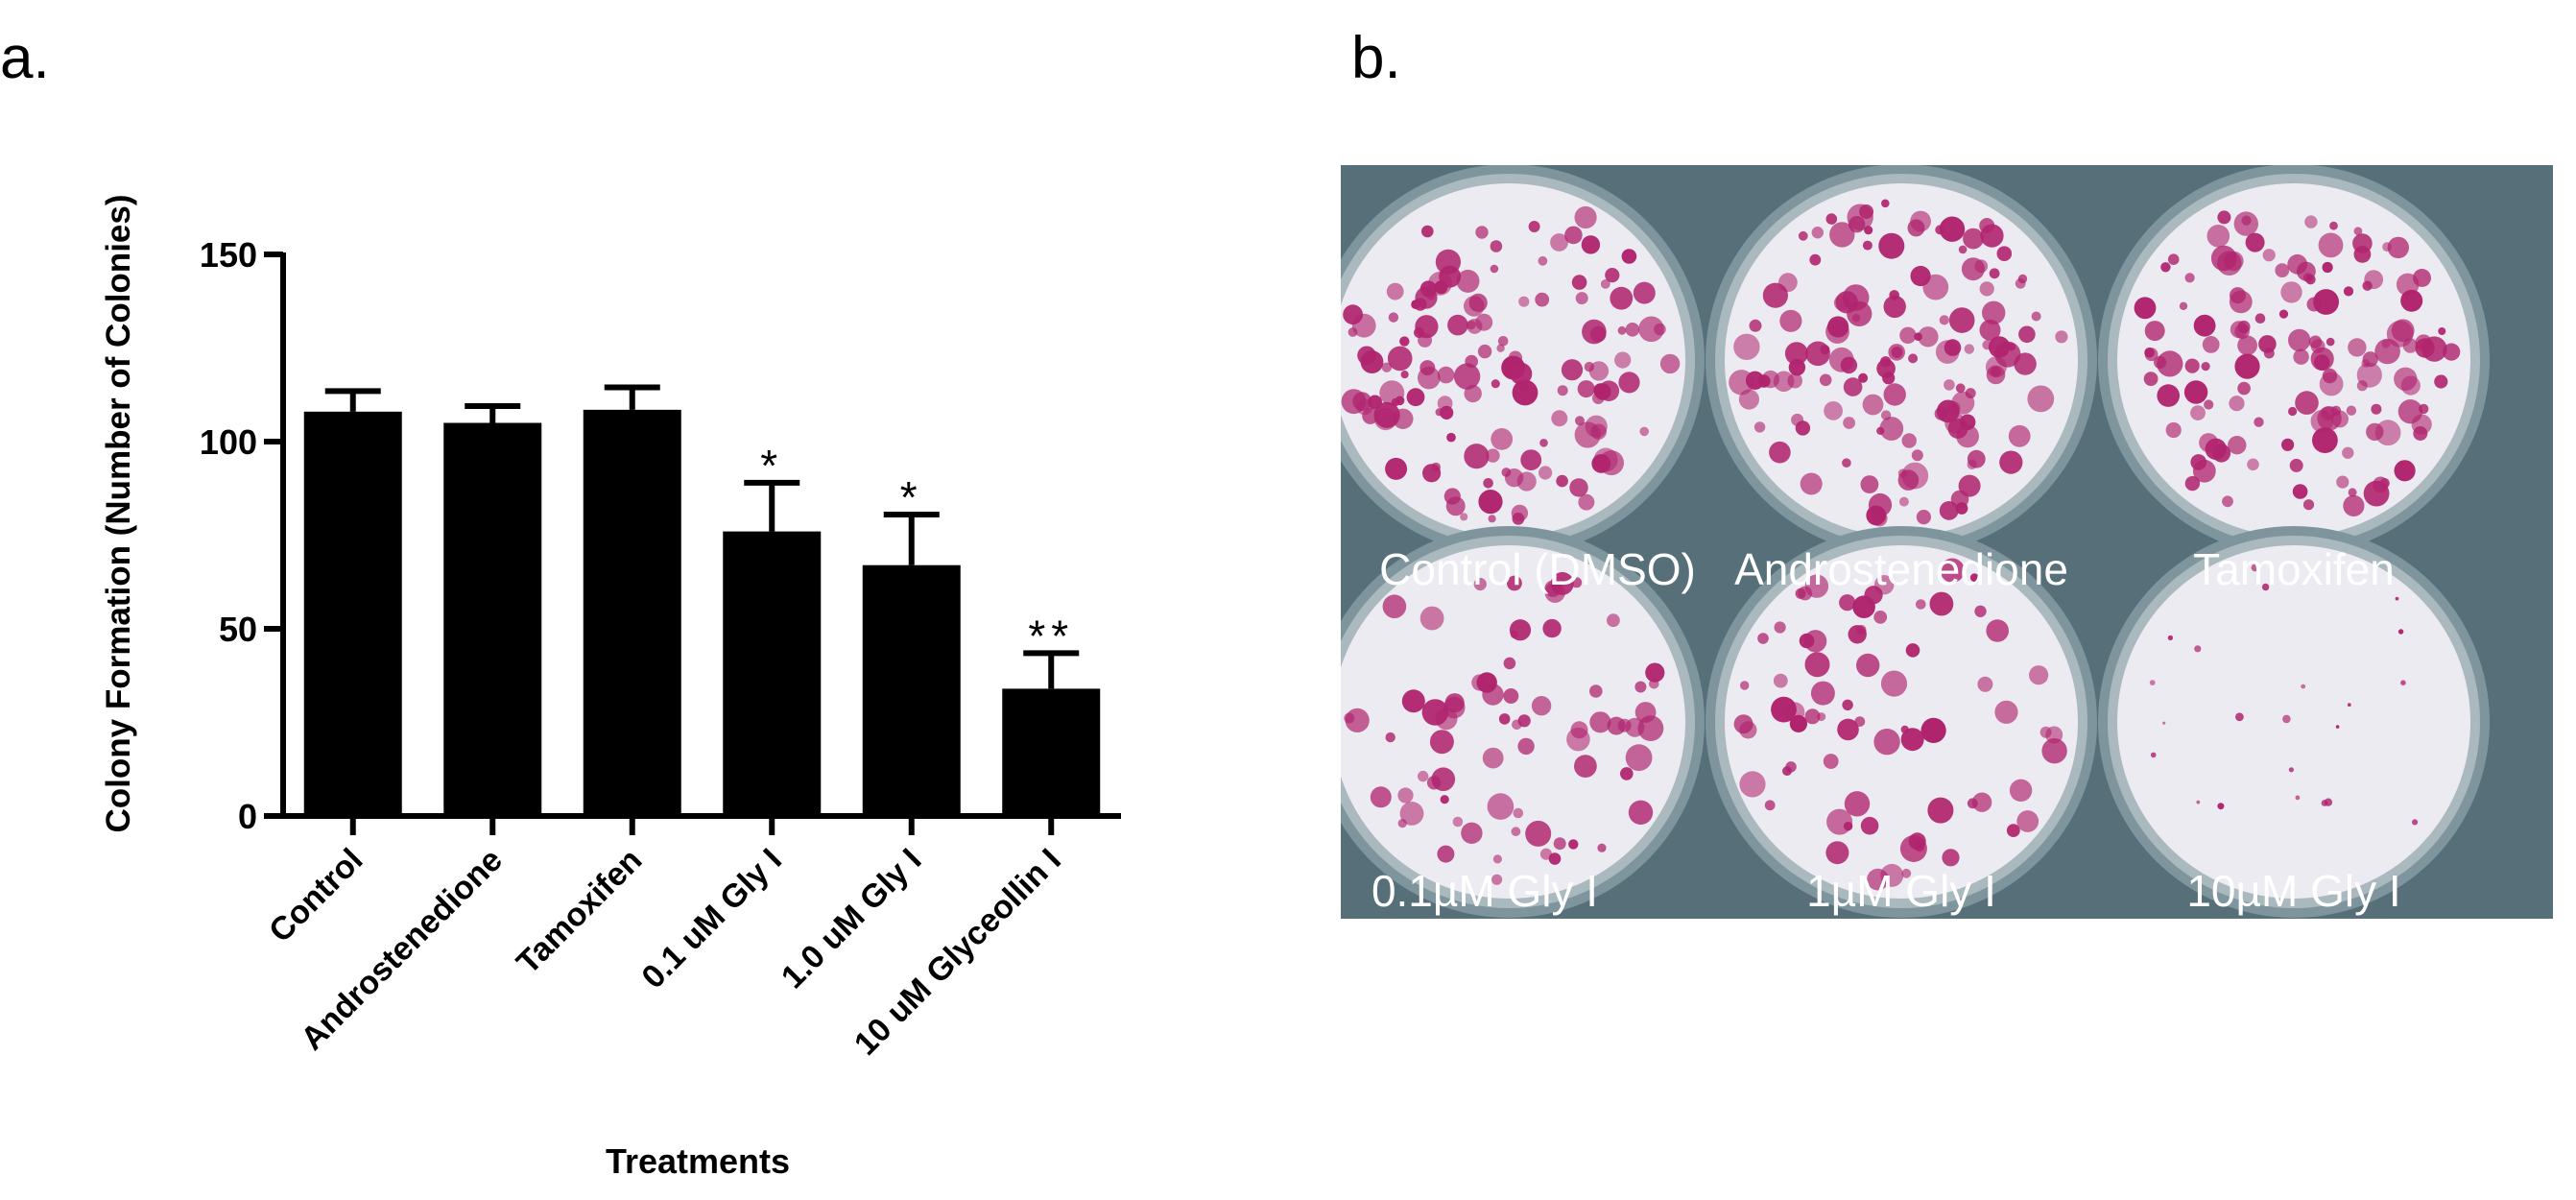 The width and height of the screenshot is (2576, 1200). Describe the element at coordinates (2293, 722) in the screenshot. I see `well-surface` at that location.